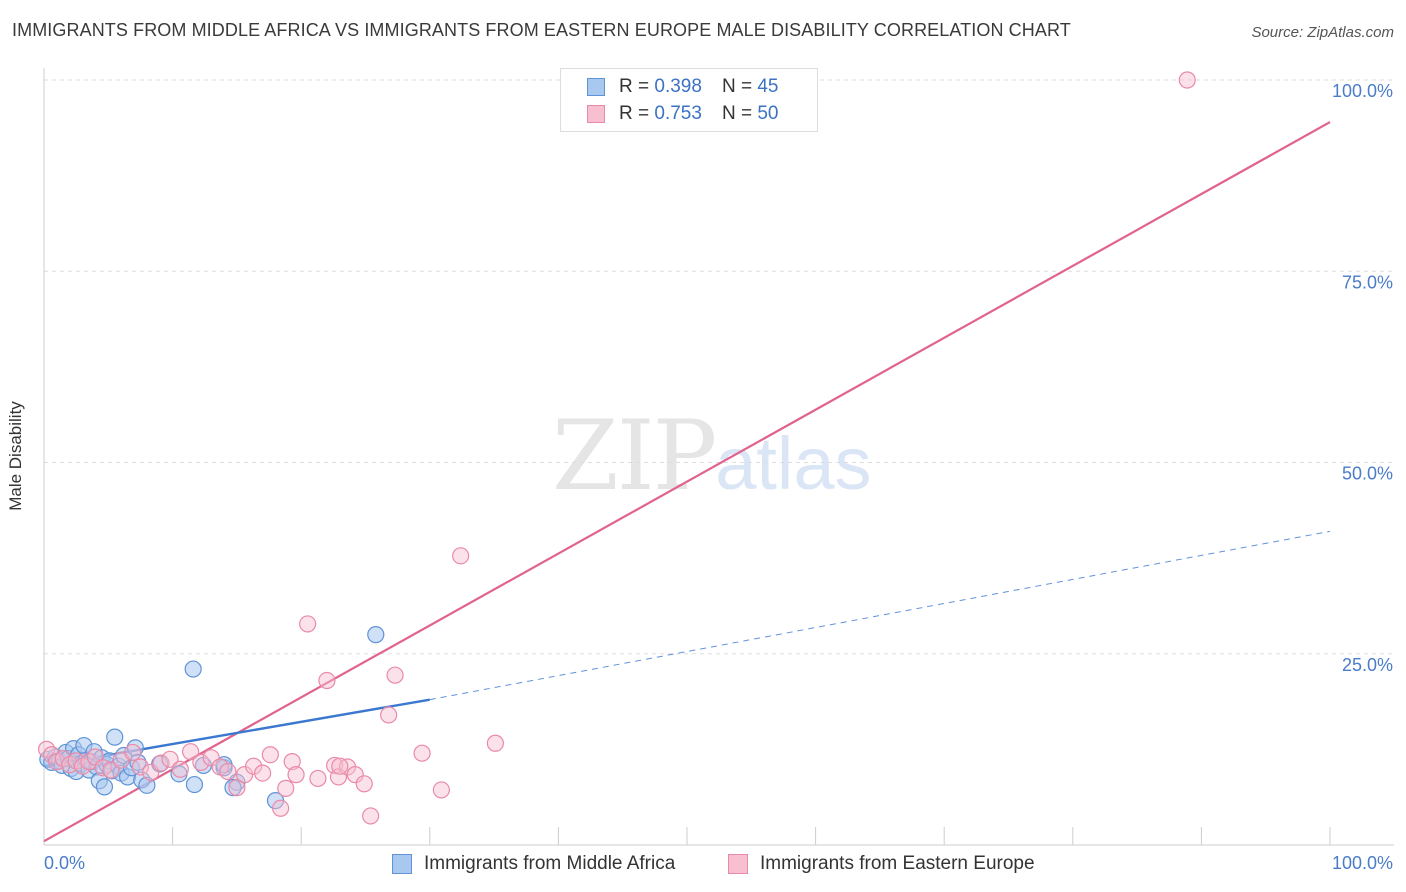 Image resolution: width=1406 pixels, height=892 pixels. I want to click on bottom-legend-swatch-pink, so click(738, 864).